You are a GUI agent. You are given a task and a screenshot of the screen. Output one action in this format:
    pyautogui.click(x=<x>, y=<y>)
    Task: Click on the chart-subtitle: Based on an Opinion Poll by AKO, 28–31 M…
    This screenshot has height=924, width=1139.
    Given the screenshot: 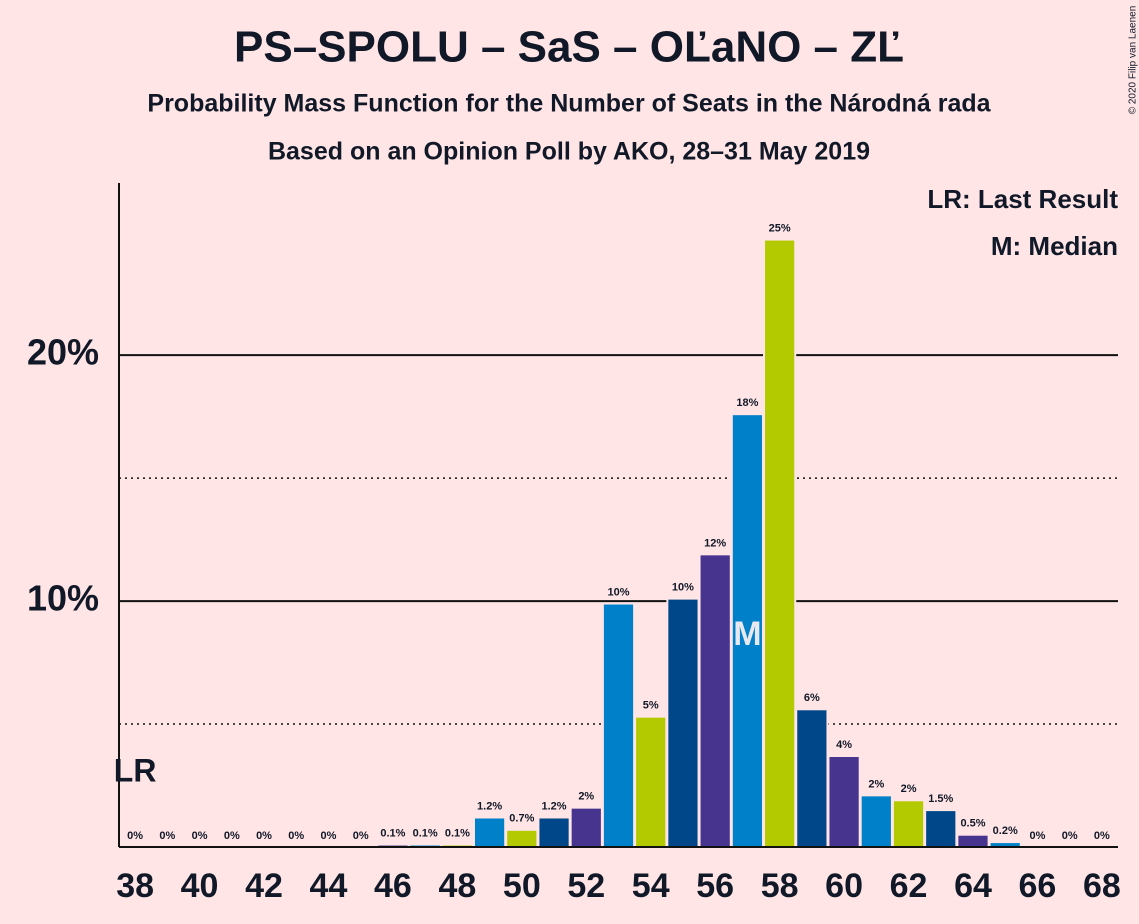 What is the action you would take?
    pyautogui.click(x=569, y=152)
    